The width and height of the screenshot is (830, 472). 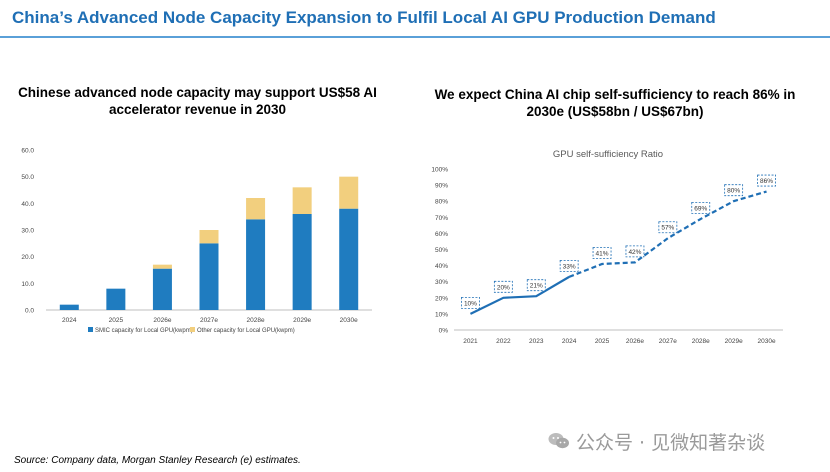 I want to click on line-chart-title: GPU self-sufficiency Ratio, so click(x=608, y=154).